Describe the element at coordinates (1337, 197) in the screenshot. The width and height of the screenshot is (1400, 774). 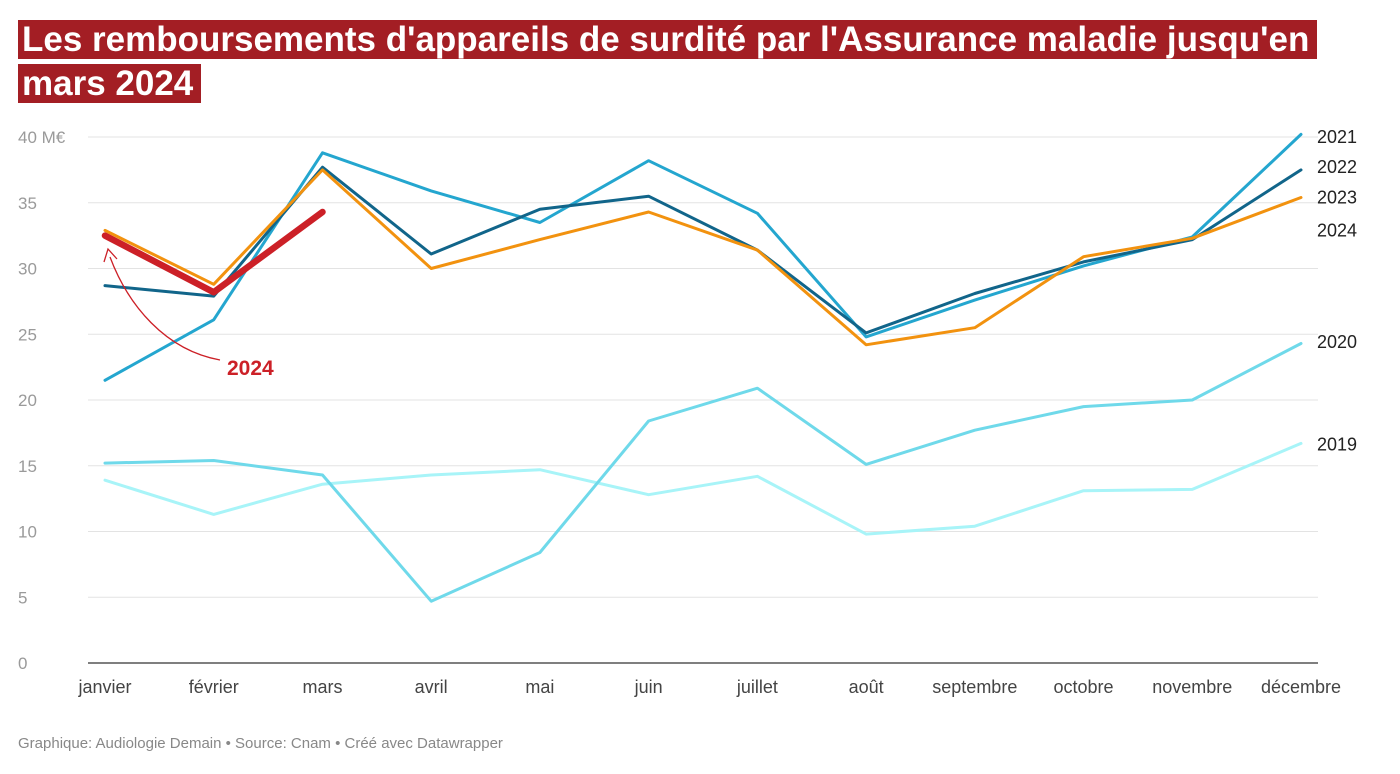
I see `series-label-2023: 2023` at that location.